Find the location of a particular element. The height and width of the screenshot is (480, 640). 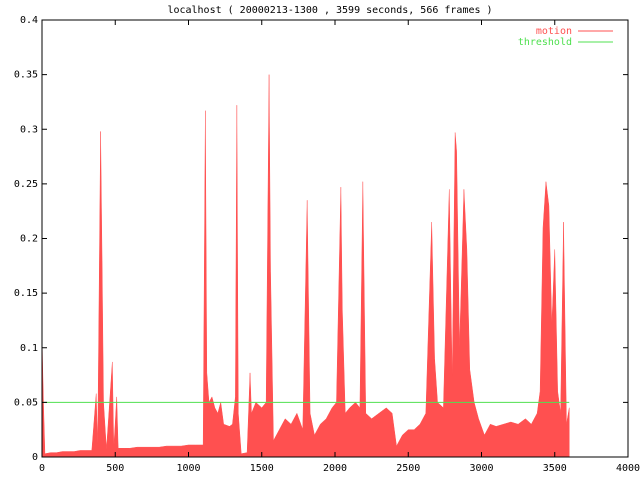

y-tick-label: 0.4 is located at coordinates (29, 20).